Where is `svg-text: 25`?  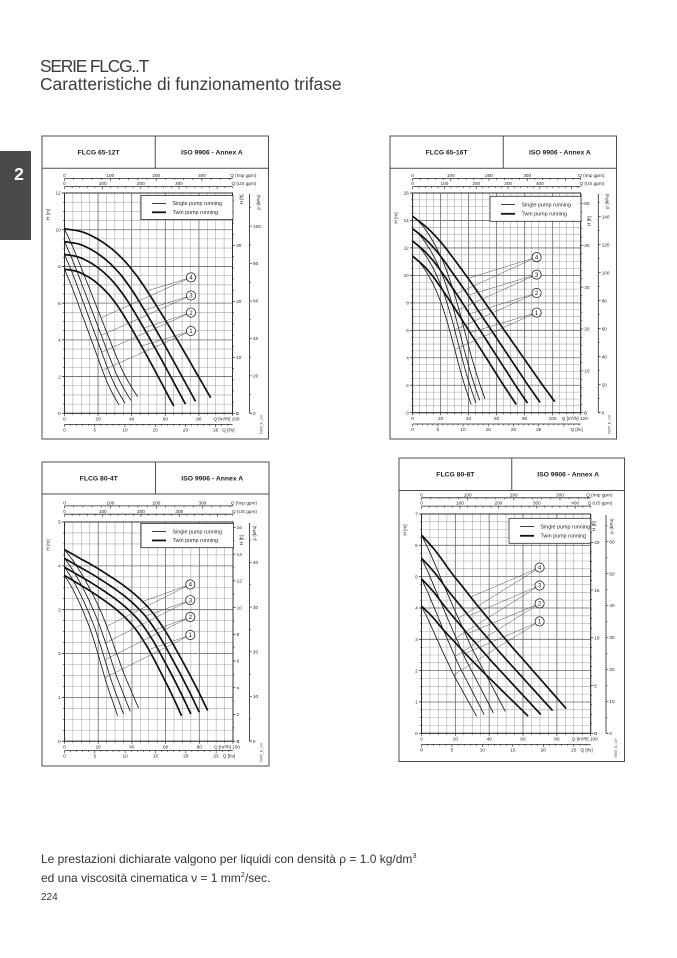 svg-text: 25 is located at coordinates (217, 756).